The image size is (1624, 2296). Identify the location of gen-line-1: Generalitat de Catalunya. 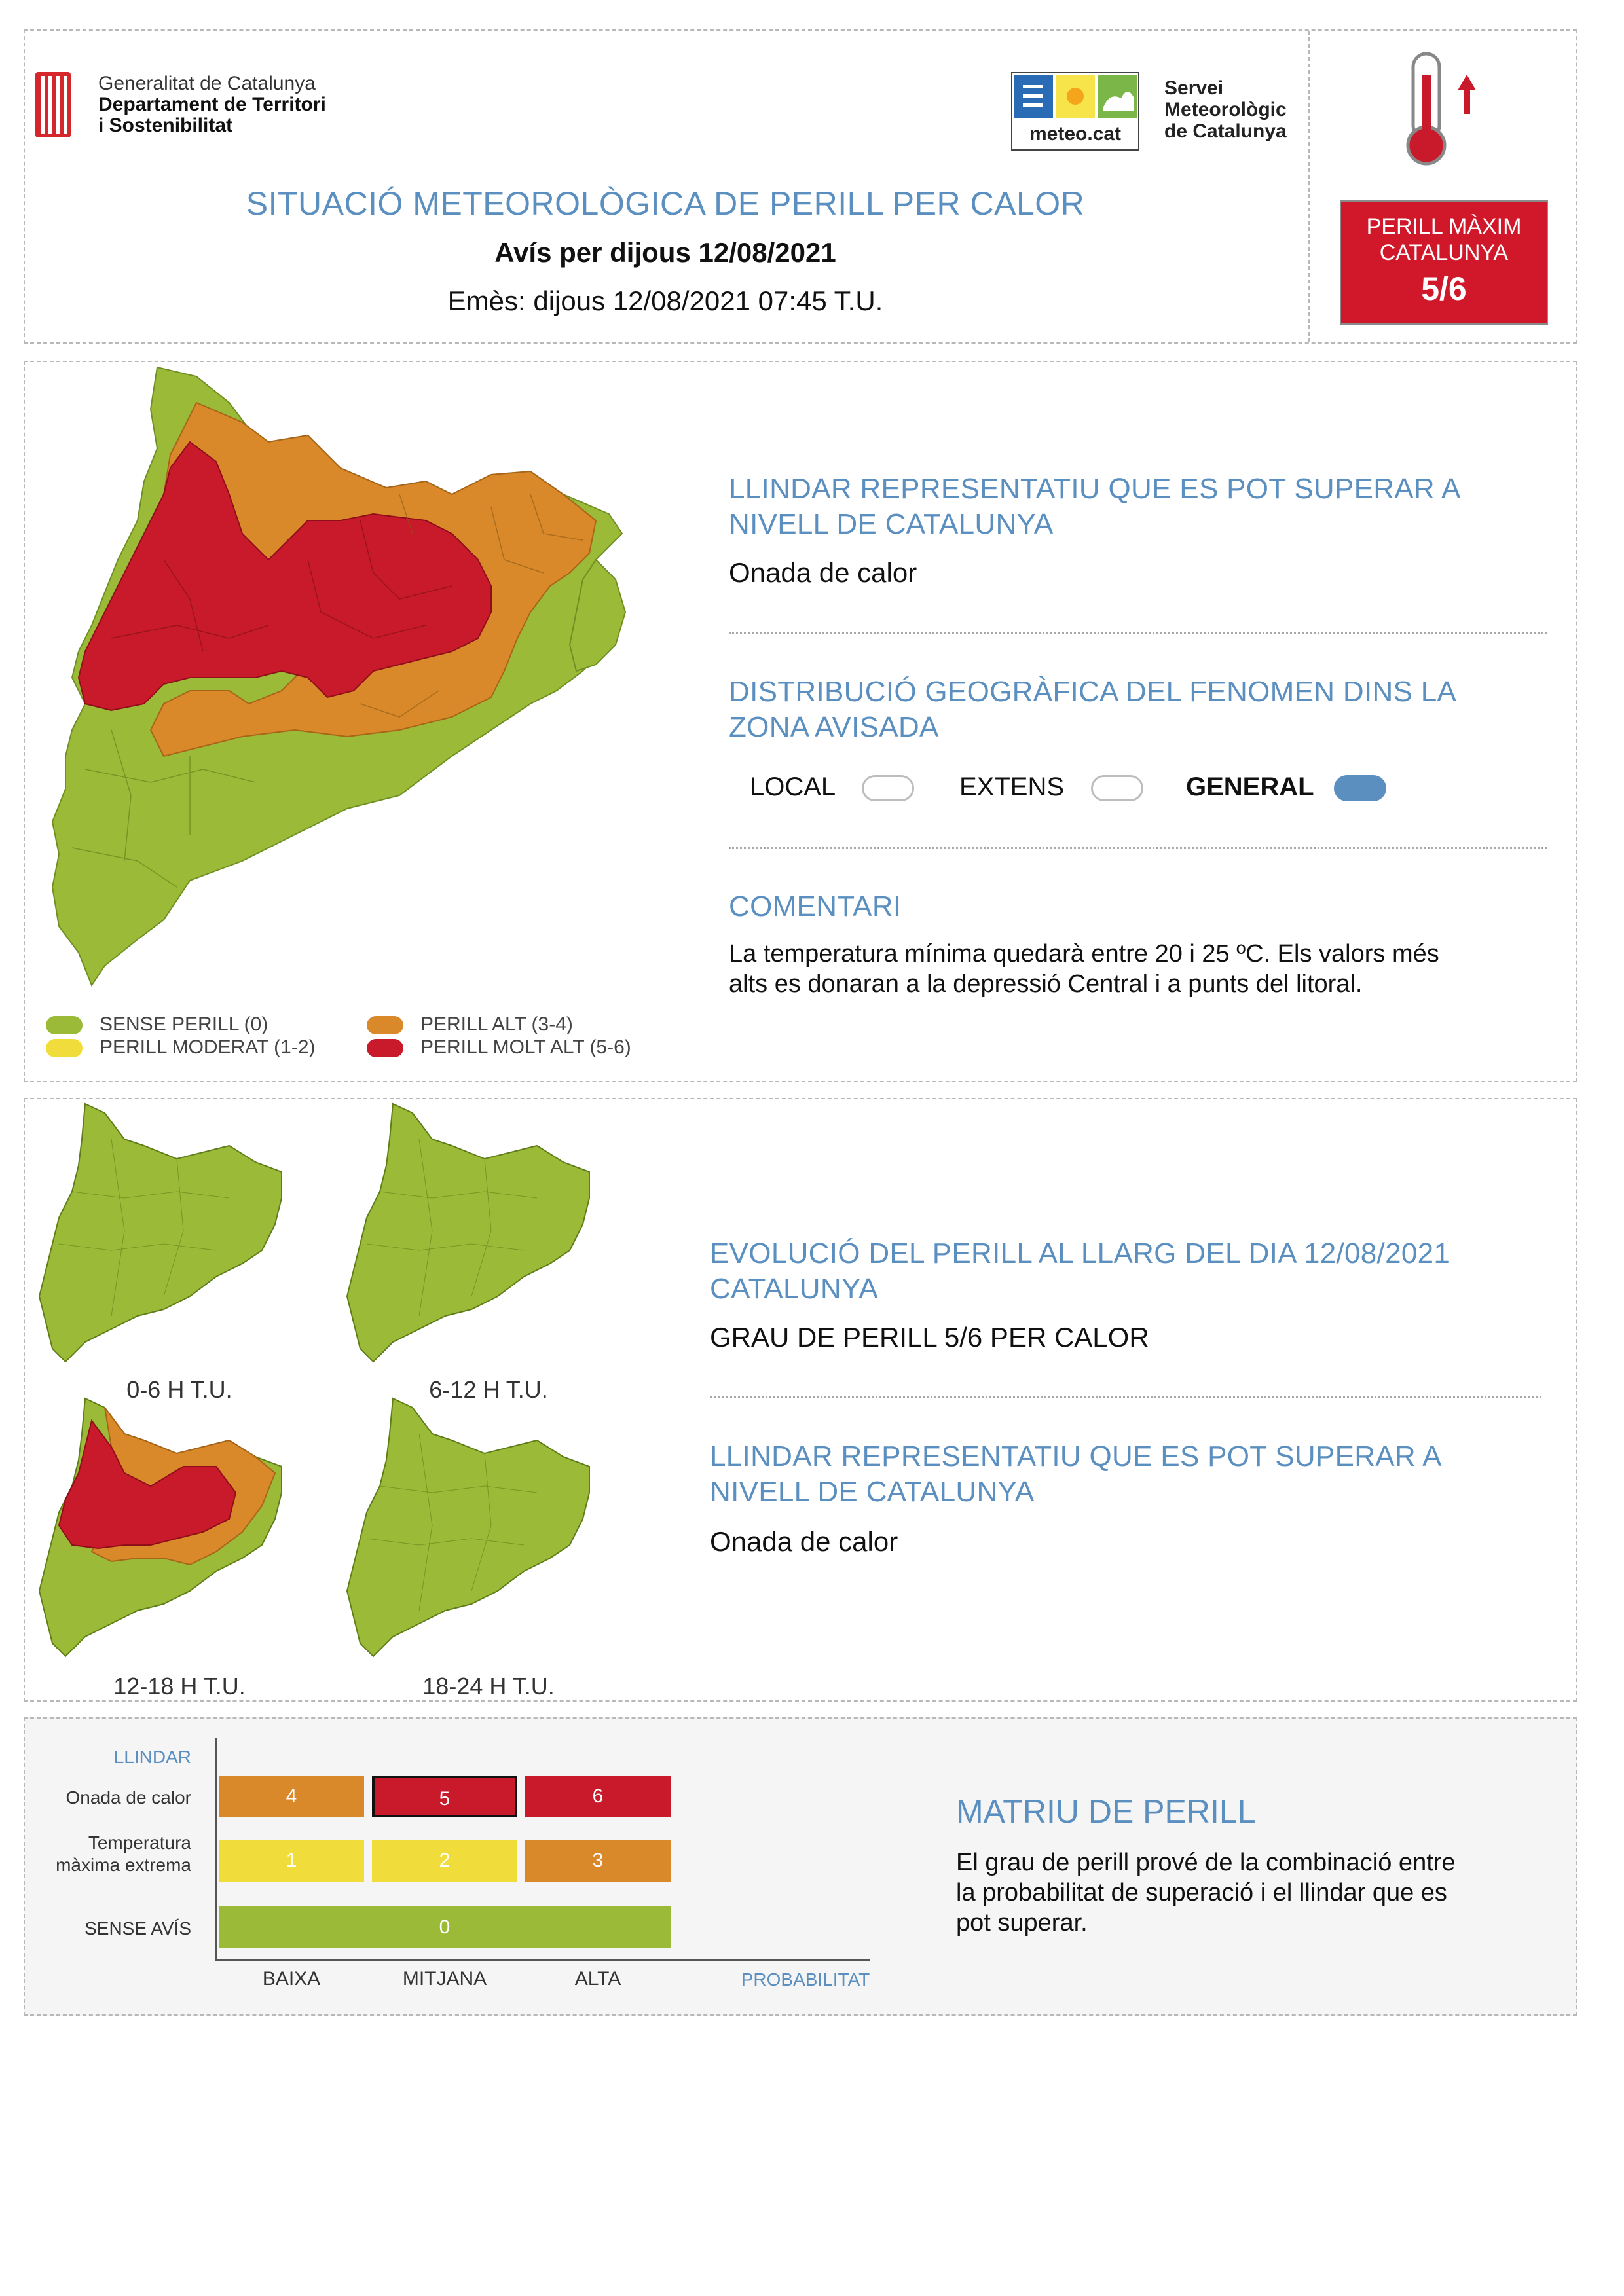
(207, 83).